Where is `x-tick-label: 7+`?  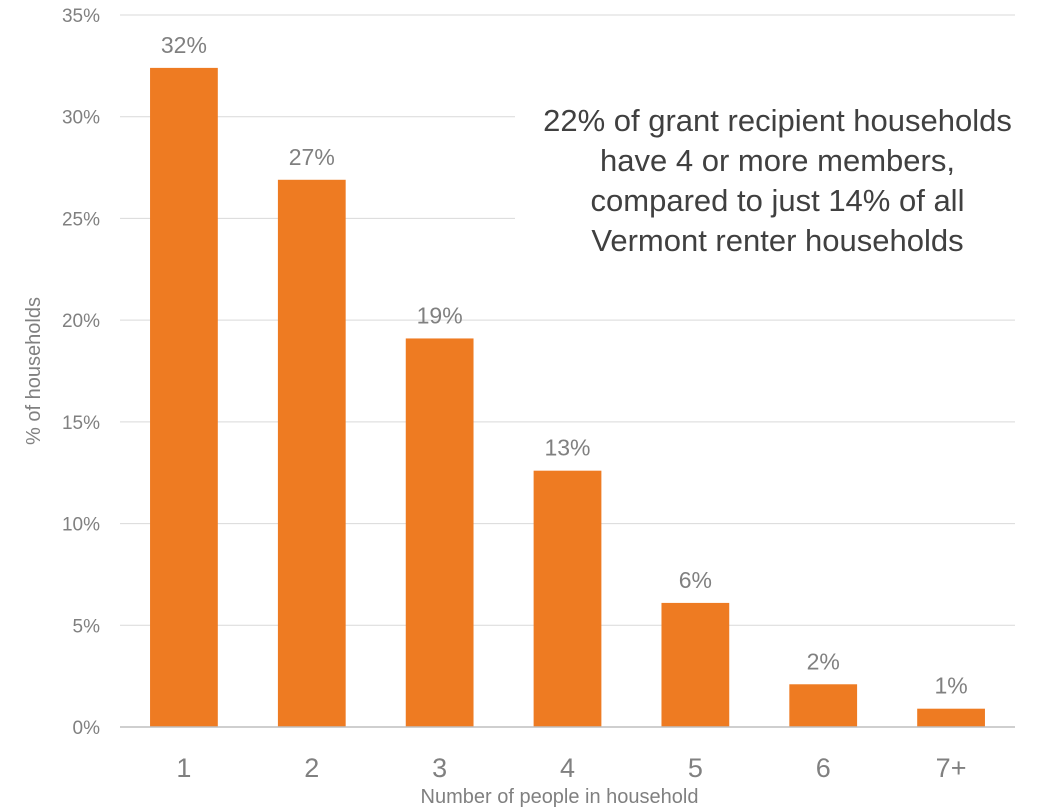 x-tick-label: 7+ is located at coordinates (951, 768).